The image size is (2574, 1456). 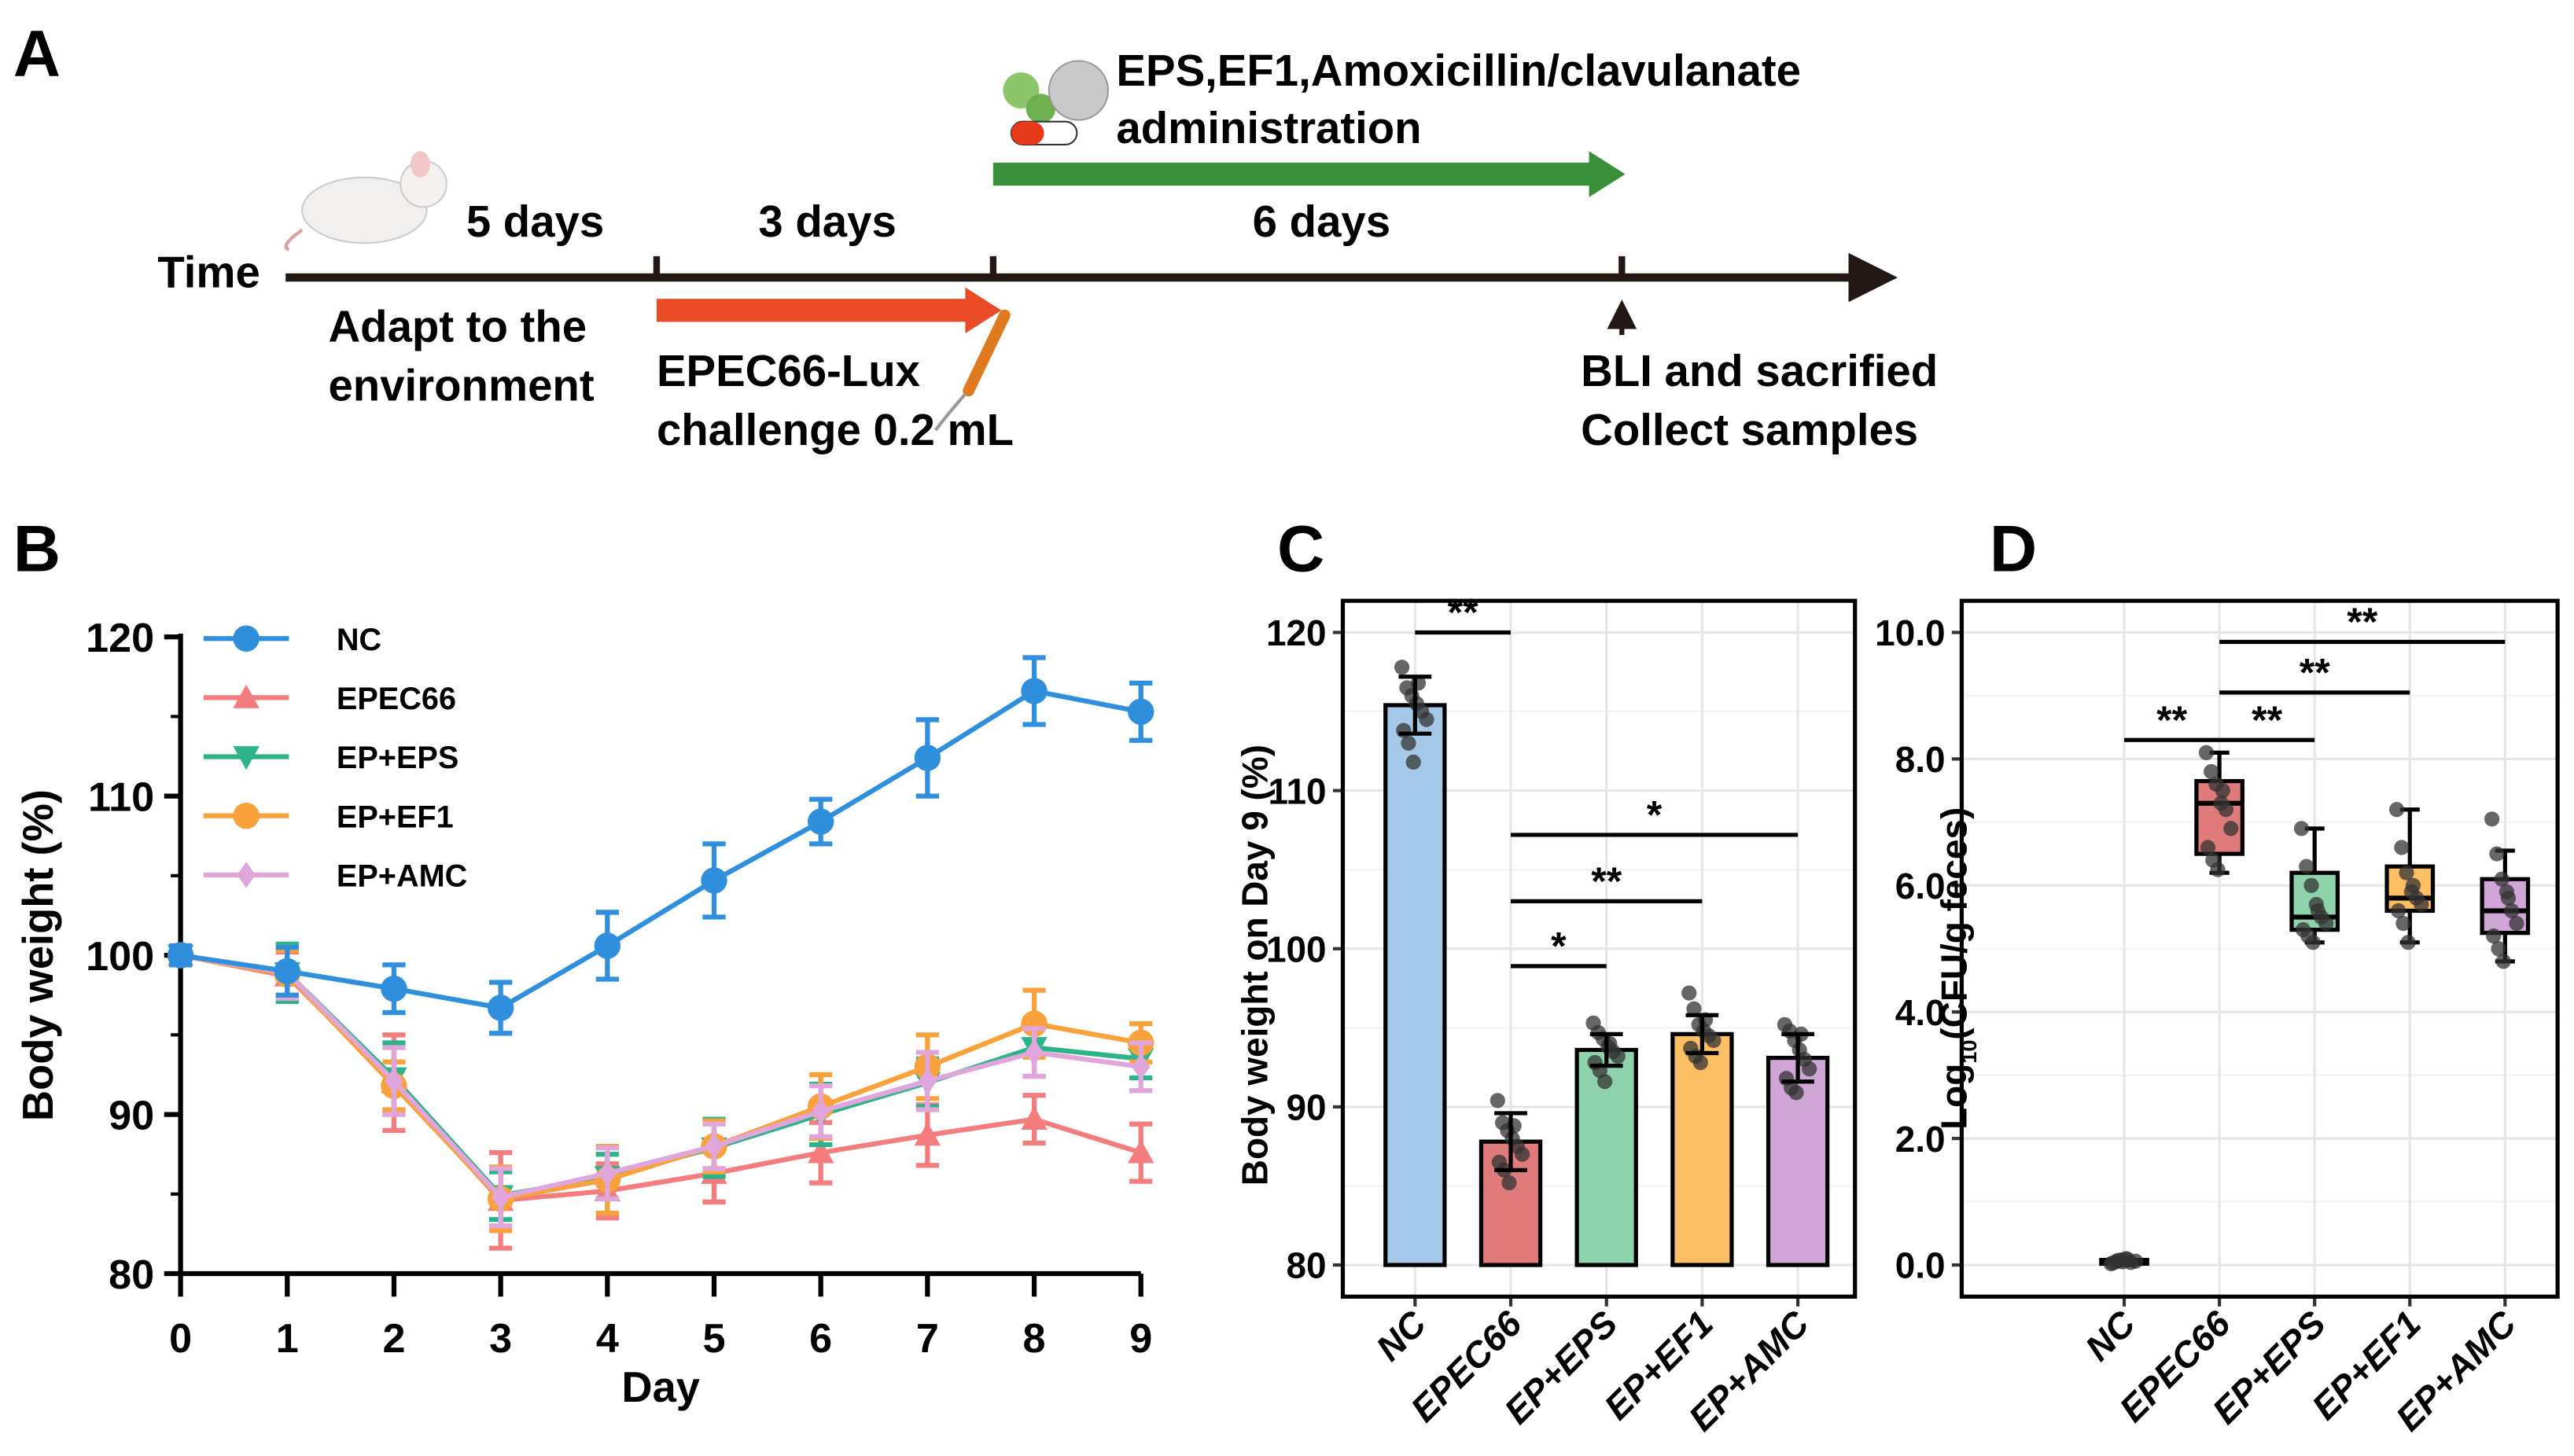 I want to click on y-tick-label: 80, so click(x=131, y=1275).